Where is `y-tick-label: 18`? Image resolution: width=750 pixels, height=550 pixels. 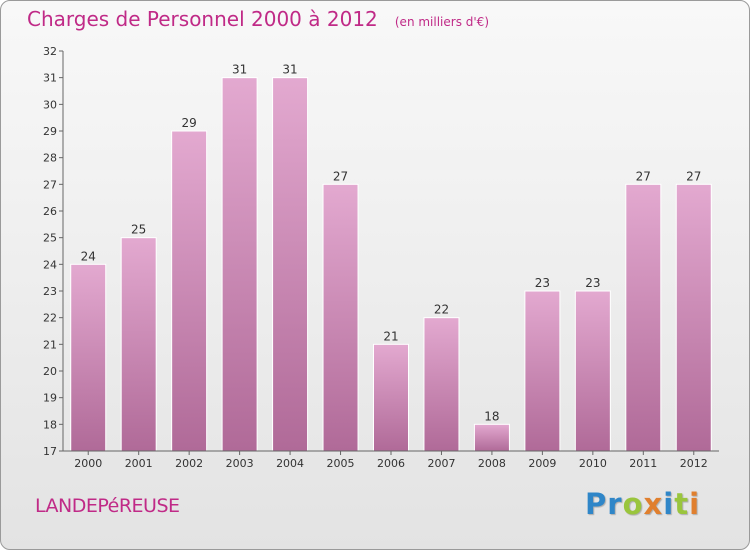 y-tick-label: 18 is located at coordinates (50, 424).